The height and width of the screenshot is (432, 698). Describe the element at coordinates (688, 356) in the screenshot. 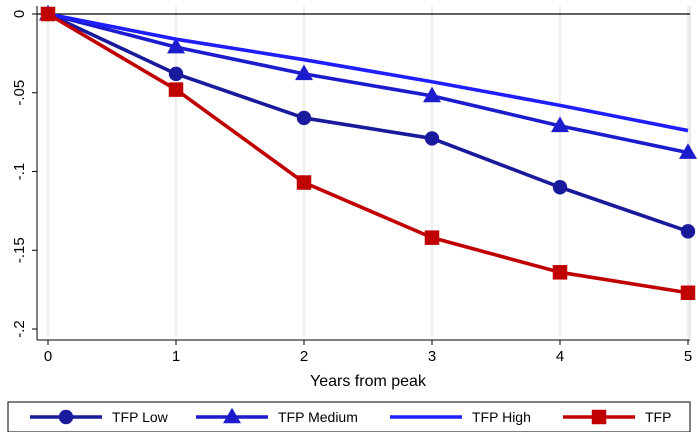

I see `x-tick-label: 5` at that location.